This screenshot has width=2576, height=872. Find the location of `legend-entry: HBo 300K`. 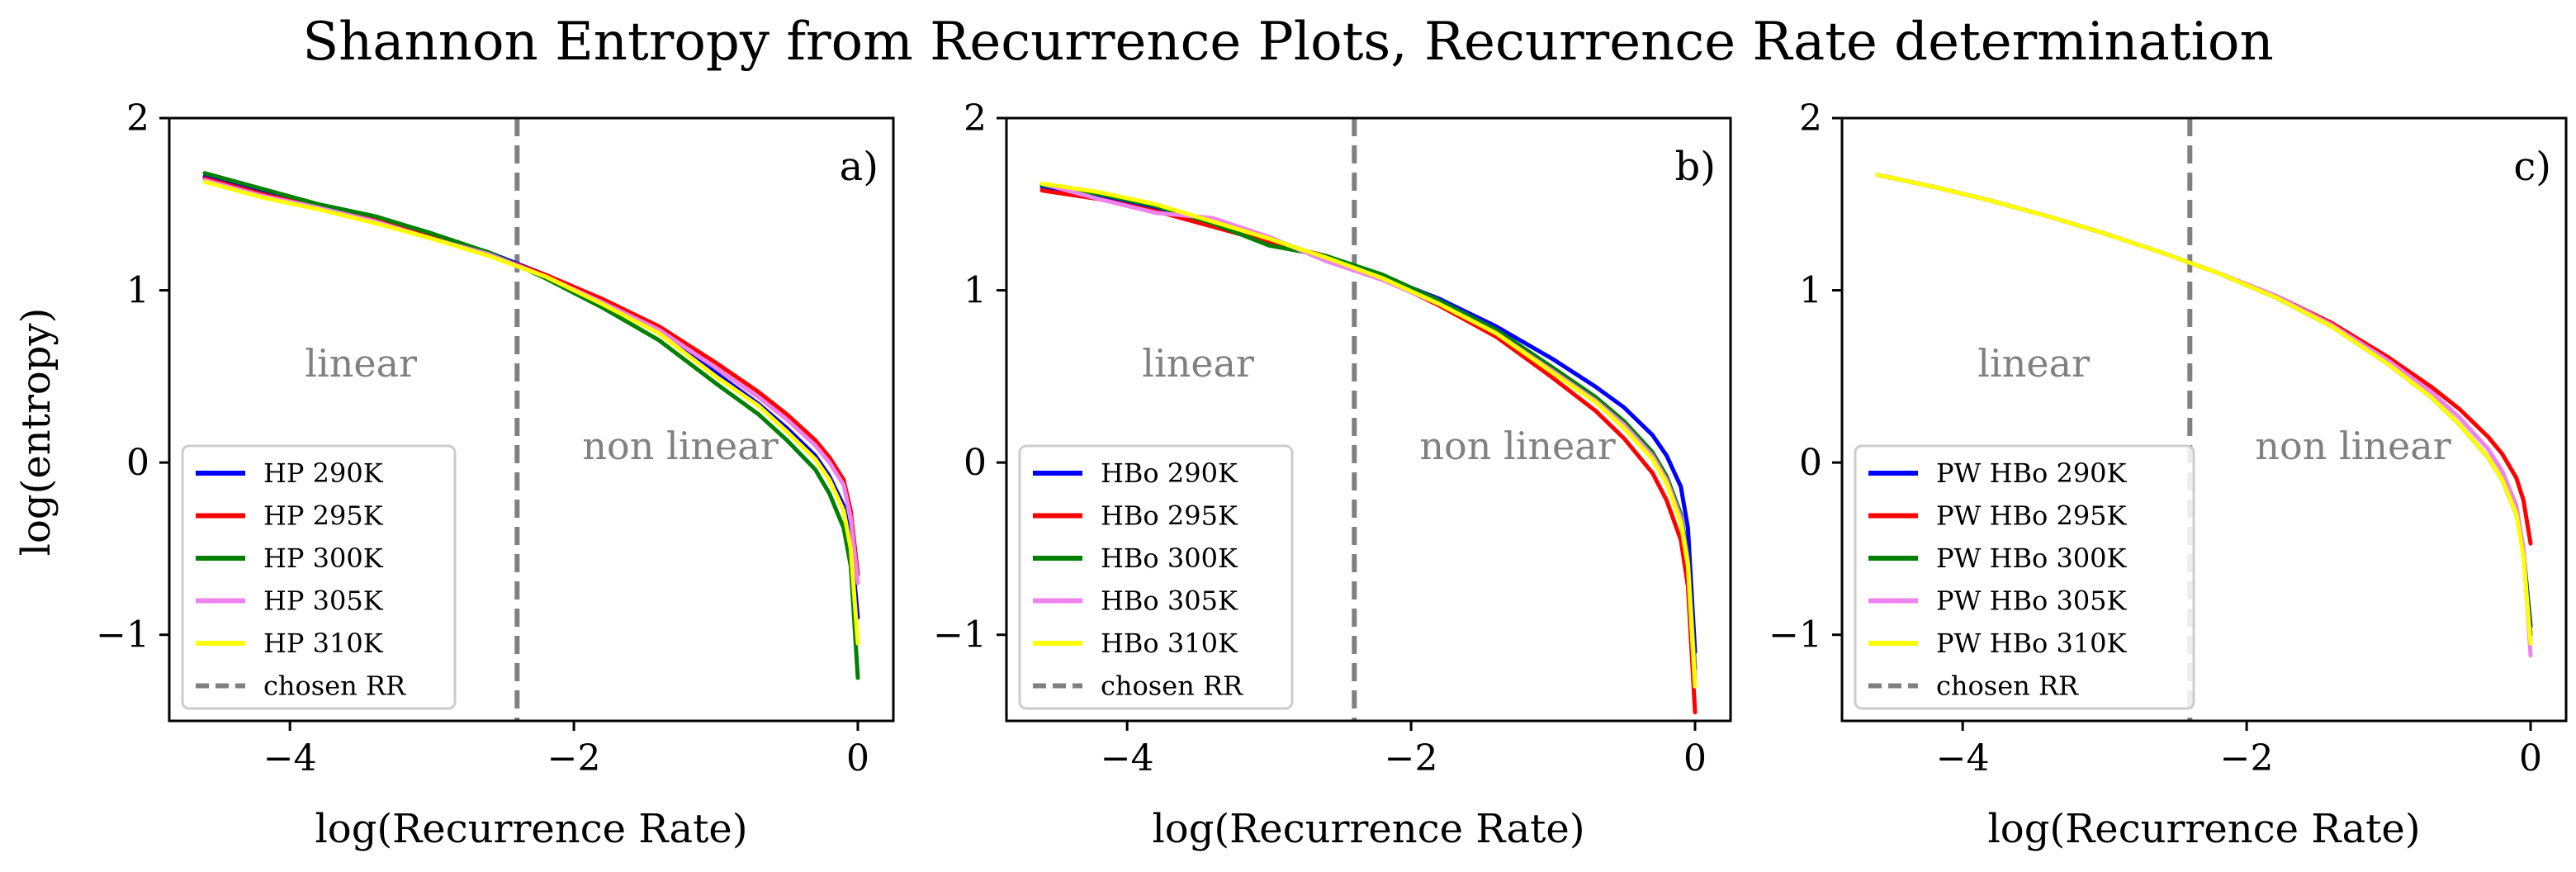

legend-entry: HBo 300K is located at coordinates (1169, 559).